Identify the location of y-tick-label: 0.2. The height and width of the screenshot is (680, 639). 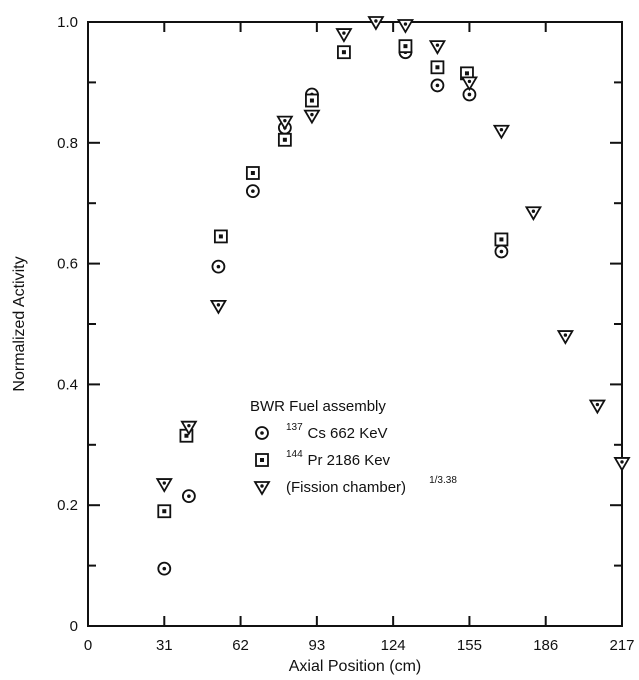
(67, 505).